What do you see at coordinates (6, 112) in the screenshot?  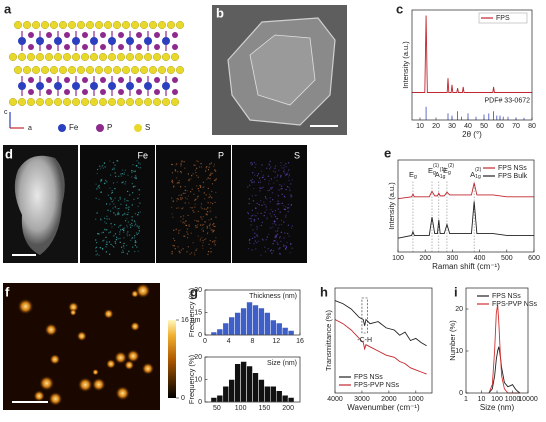 I see `axis-label: c` at bounding box center [6, 112].